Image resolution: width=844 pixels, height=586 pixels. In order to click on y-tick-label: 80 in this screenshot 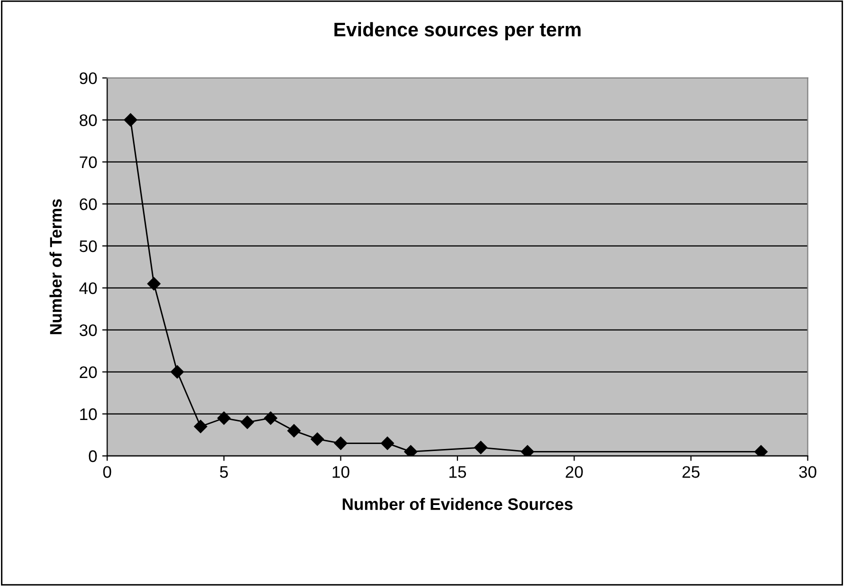, I will do `click(88, 120)`.